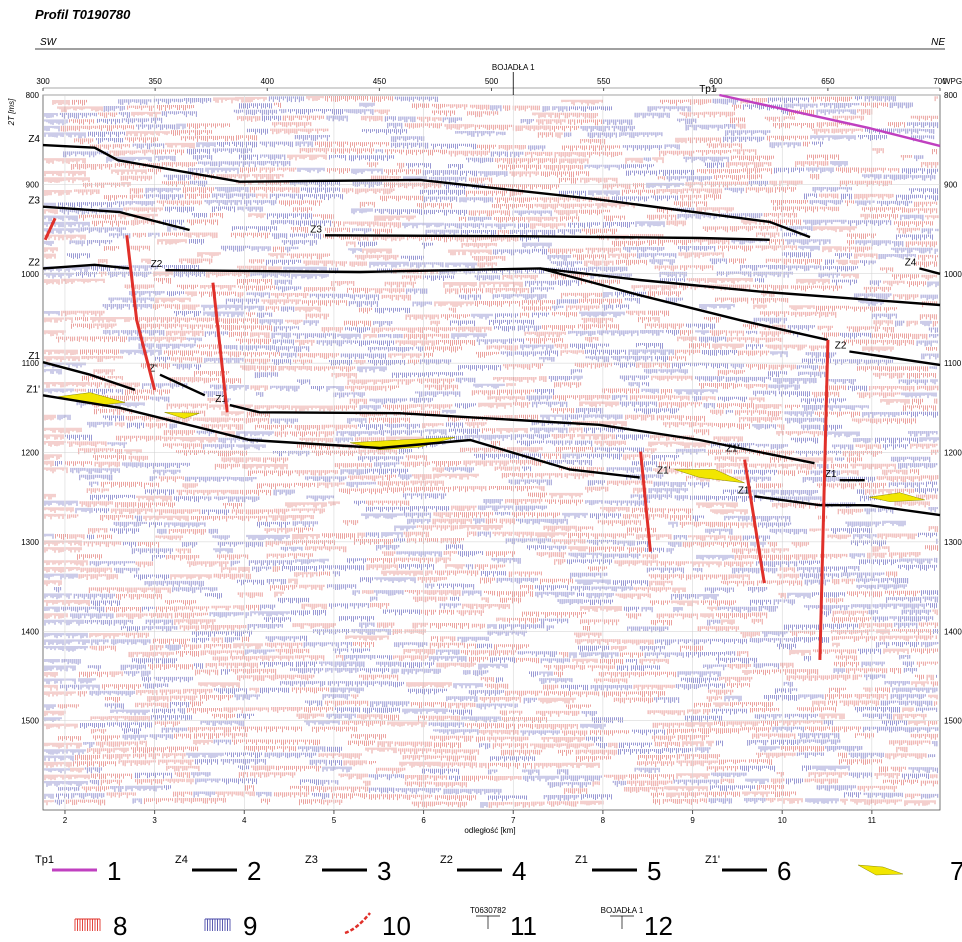  What do you see at coordinates (523, 926) in the screenshot?
I see `legend-key: 11` at bounding box center [523, 926].